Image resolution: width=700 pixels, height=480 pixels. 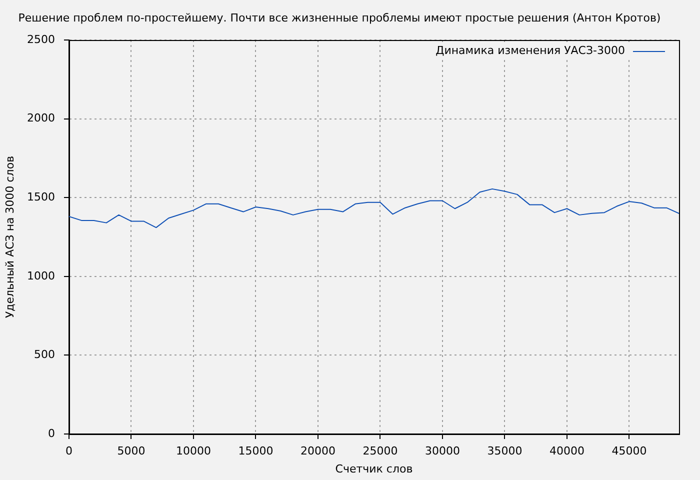 I want to click on x-tick-label: 5000, so click(x=131, y=451).